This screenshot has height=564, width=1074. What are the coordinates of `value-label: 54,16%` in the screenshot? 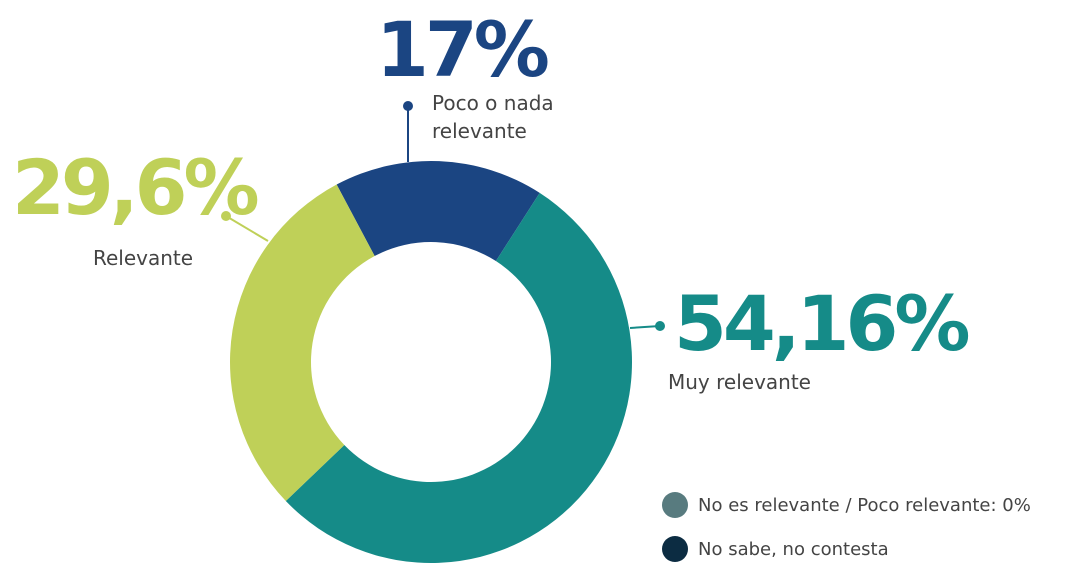 It's located at (822, 323).